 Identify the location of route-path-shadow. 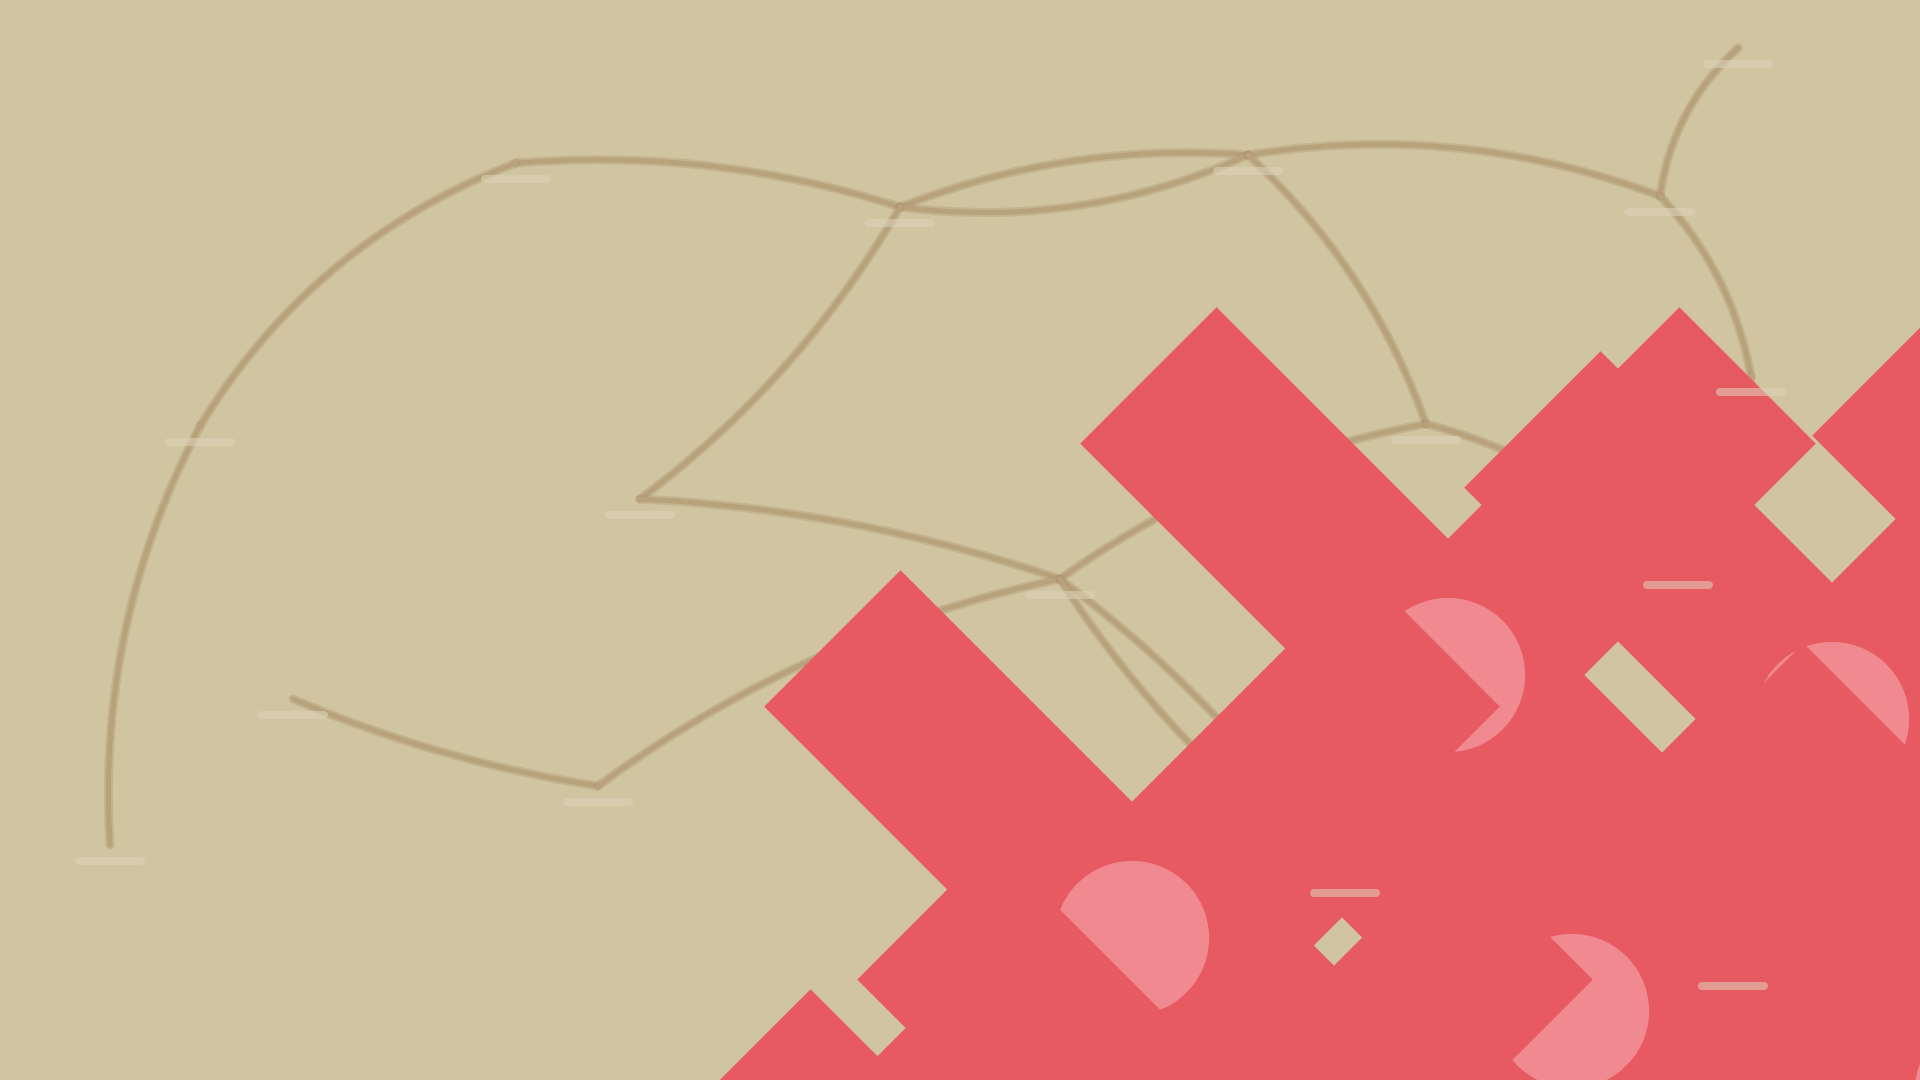
(358, 294).